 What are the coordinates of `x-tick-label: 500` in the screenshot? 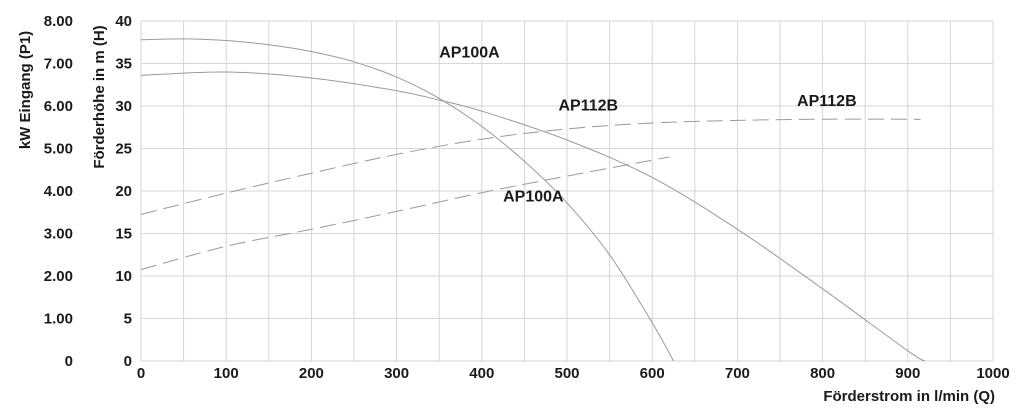 It's located at (566, 373).